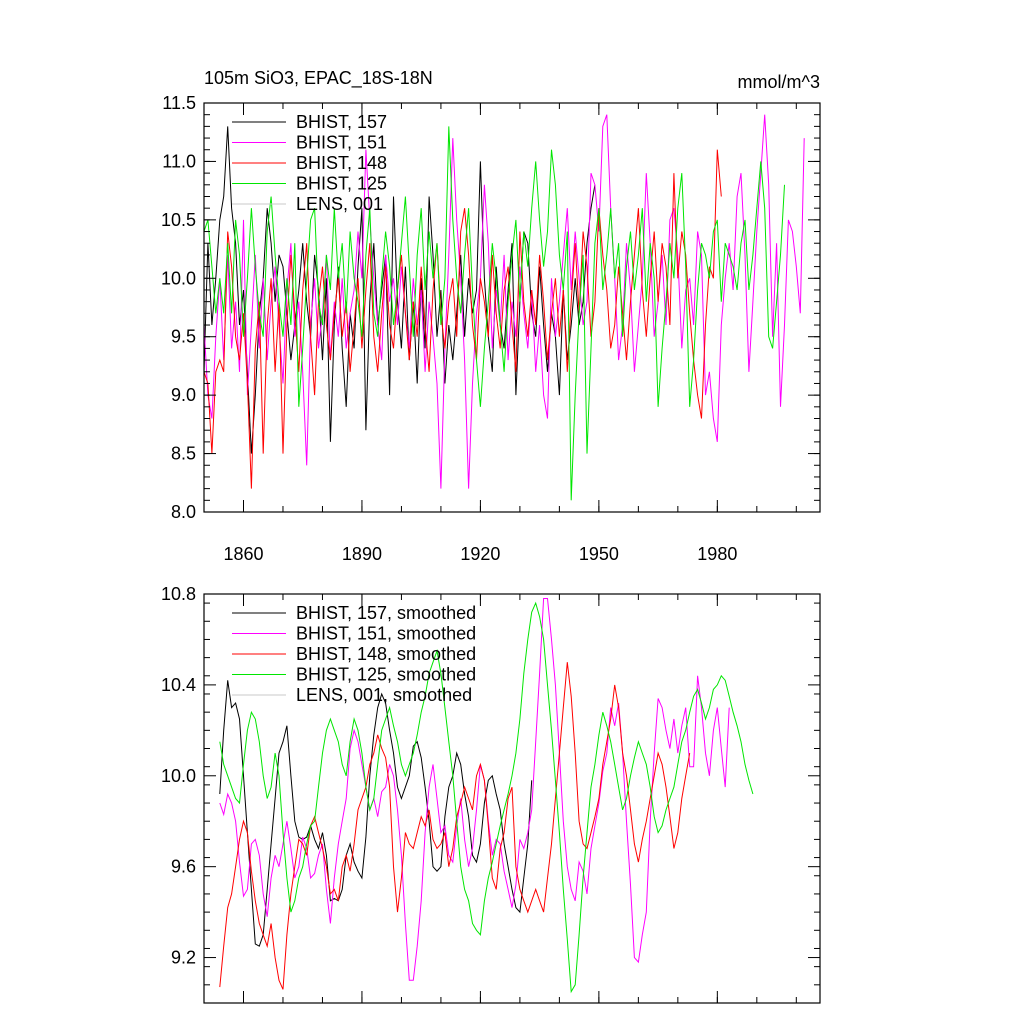  What do you see at coordinates (179, 161) in the screenshot?
I see `top-y-tick-label: 11.0` at bounding box center [179, 161].